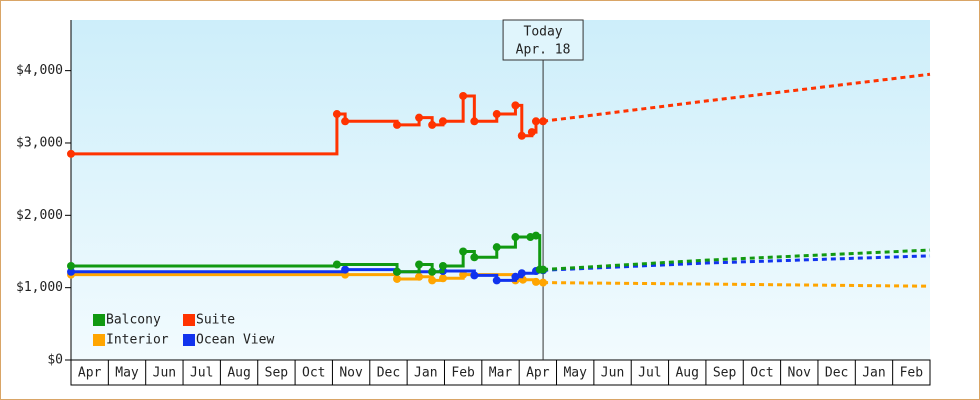  What do you see at coordinates (543, 32) in the screenshot?
I see `today-label: Today` at bounding box center [543, 32].